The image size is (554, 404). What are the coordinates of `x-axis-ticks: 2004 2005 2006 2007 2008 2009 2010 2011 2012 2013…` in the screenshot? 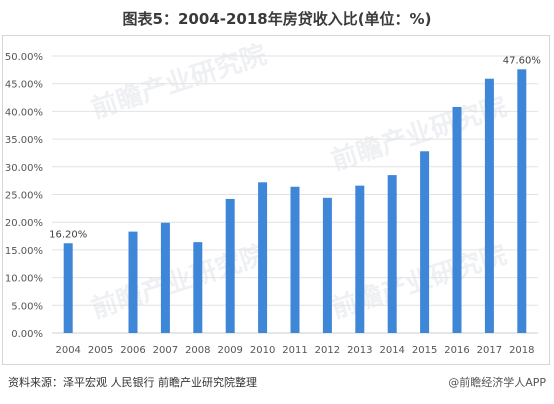 It's located at (294, 350).